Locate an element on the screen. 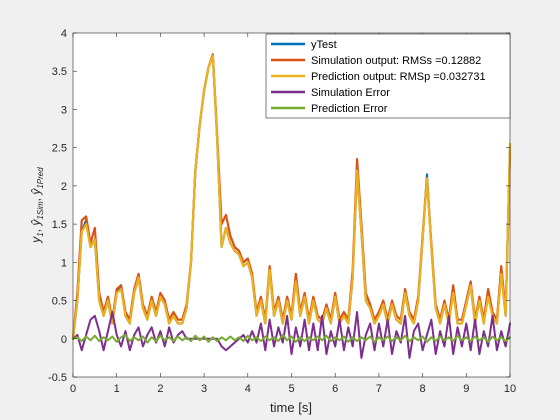 The width and height of the screenshot is (560, 420). y-axis-label: y1, ŷ1Sim, ŷ1Pred is located at coordinates (37, 205).